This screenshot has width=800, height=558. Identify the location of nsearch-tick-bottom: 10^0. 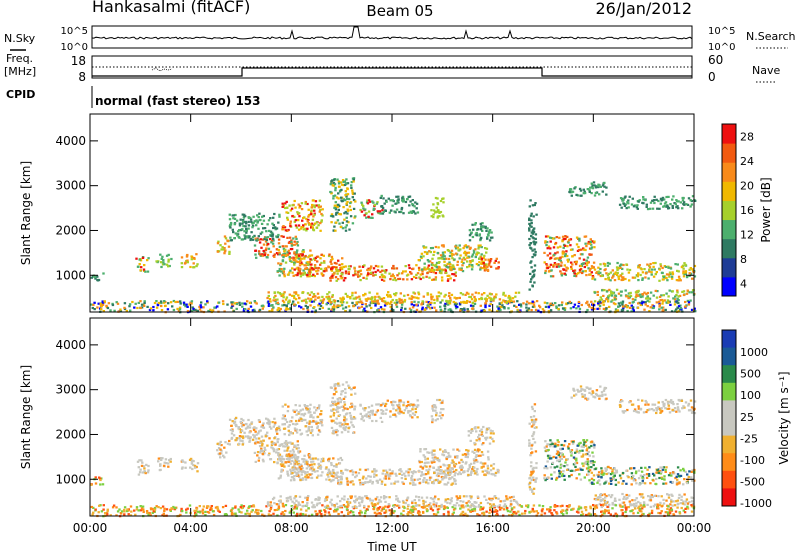
(721, 47).